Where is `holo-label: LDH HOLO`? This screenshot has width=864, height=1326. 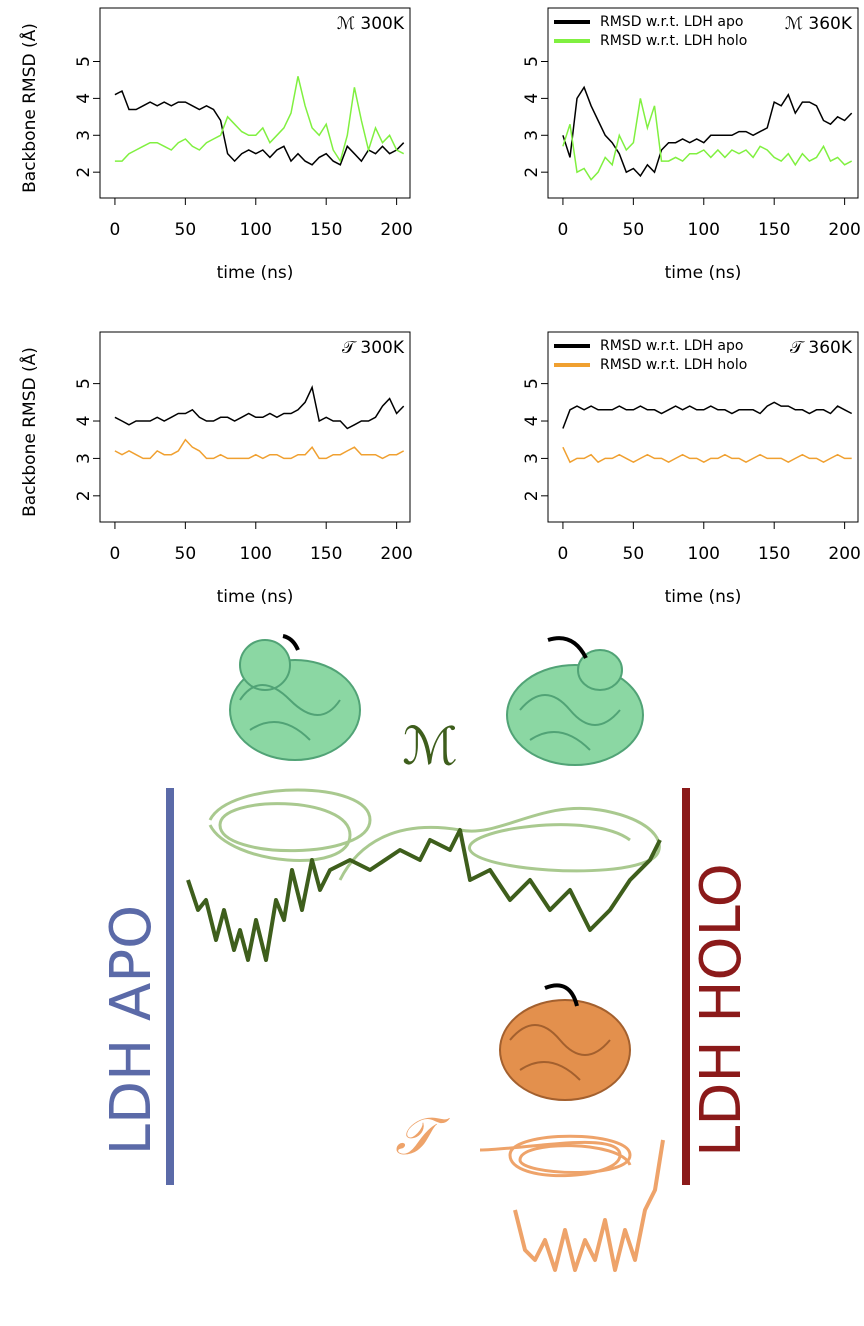 holo-label: LDH HOLO is located at coordinates (721, 1010).